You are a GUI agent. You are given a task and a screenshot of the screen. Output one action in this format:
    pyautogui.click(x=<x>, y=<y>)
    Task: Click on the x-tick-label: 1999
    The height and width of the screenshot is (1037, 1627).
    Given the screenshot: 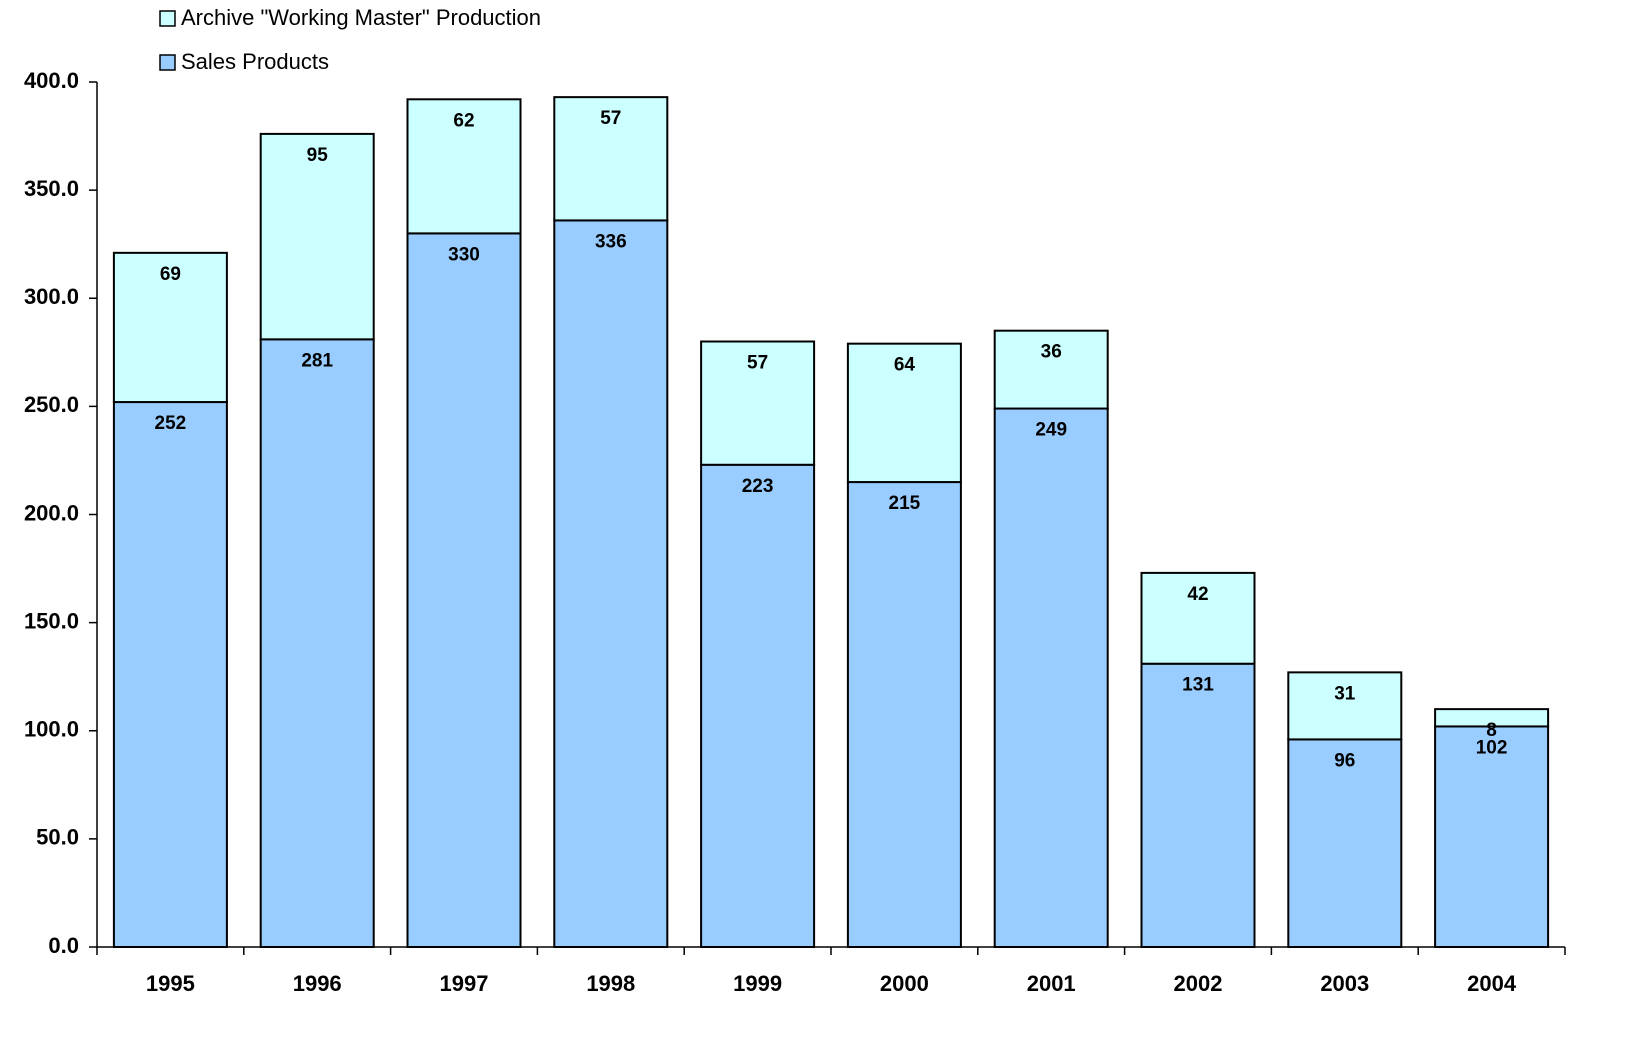 What is the action you would take?
    pyautogui.click(x=757, y=983)
    